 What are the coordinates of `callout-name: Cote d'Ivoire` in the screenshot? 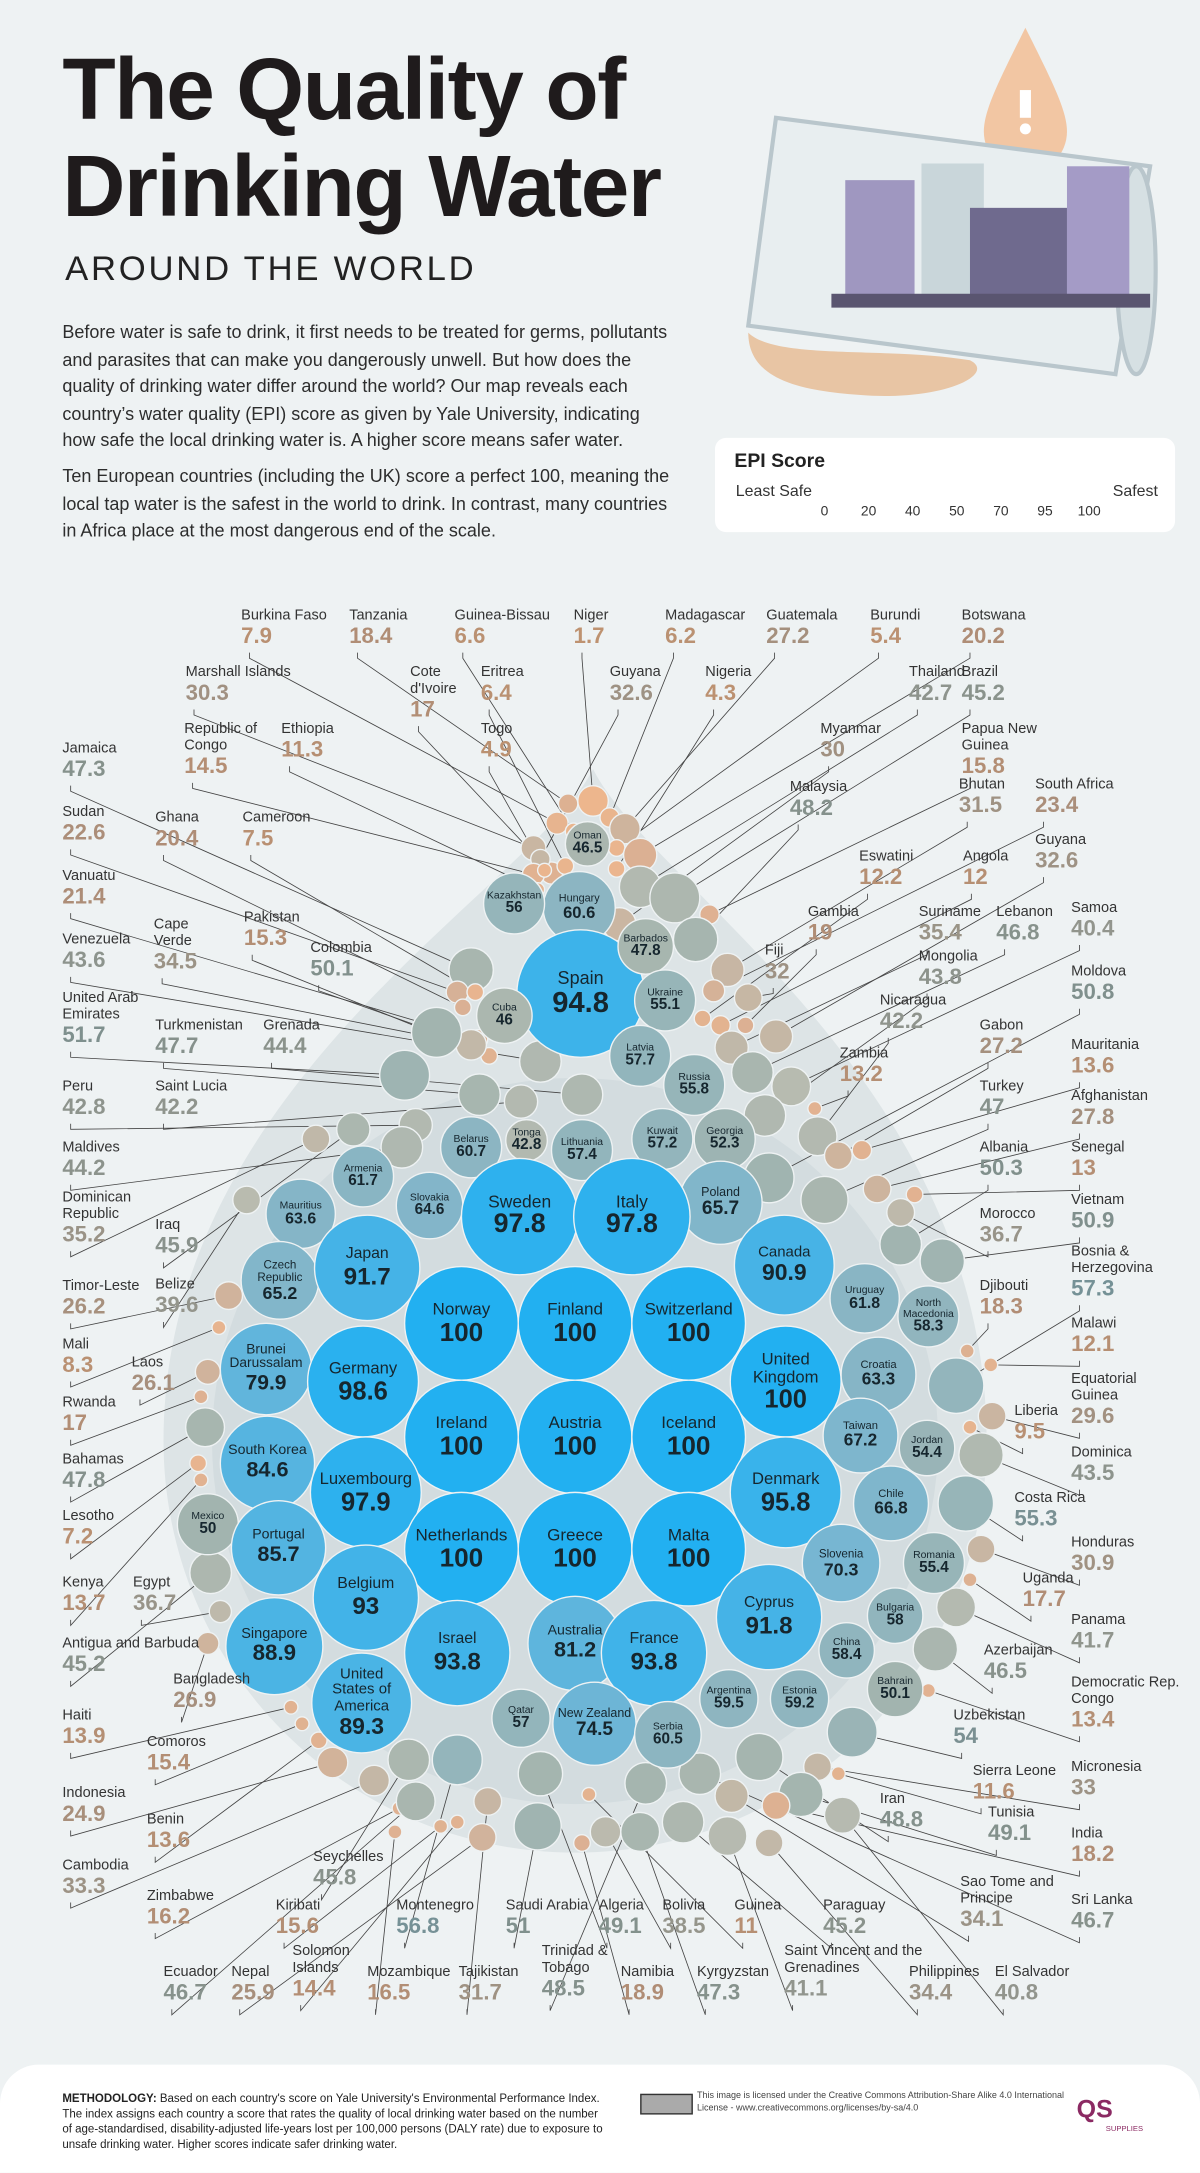 It's located at (433, 680).